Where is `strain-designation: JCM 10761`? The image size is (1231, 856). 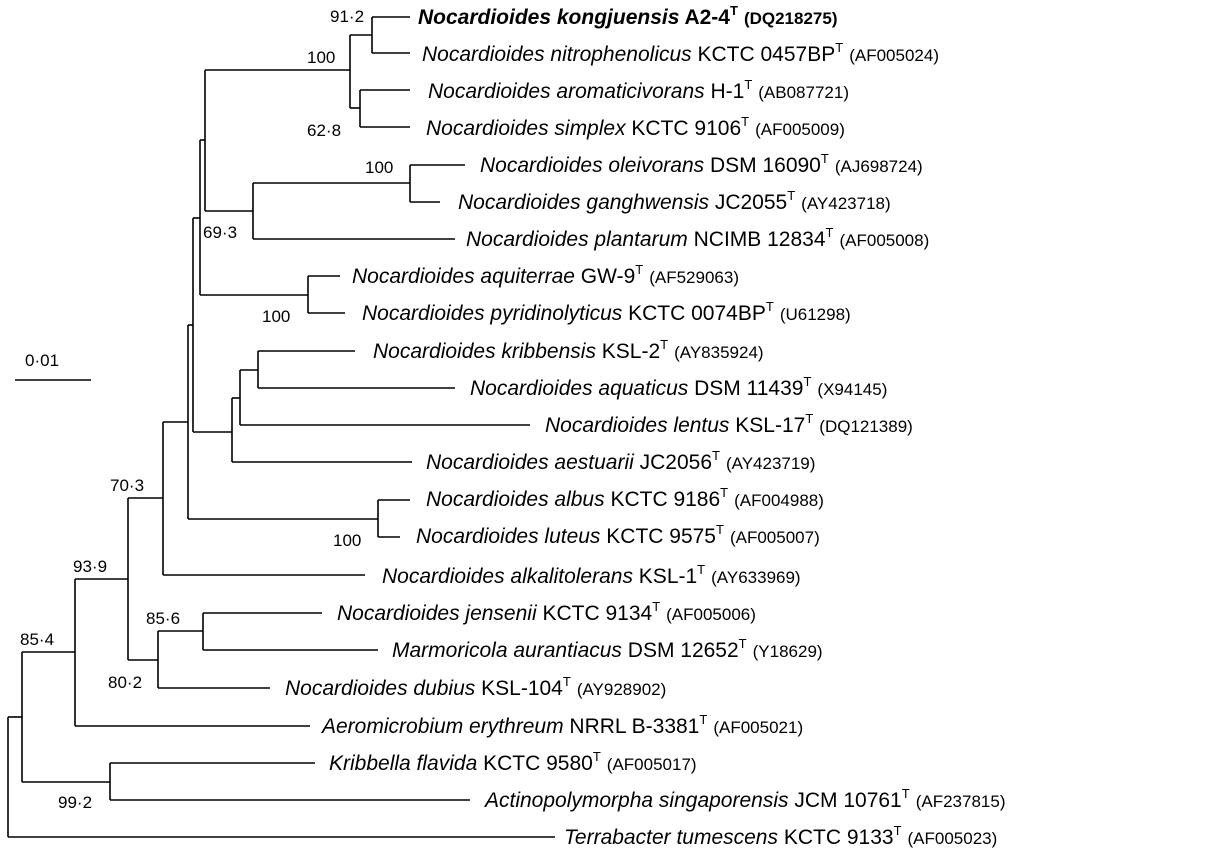
strain-designation: JCM 10761 is located at coordinates (845, 800).